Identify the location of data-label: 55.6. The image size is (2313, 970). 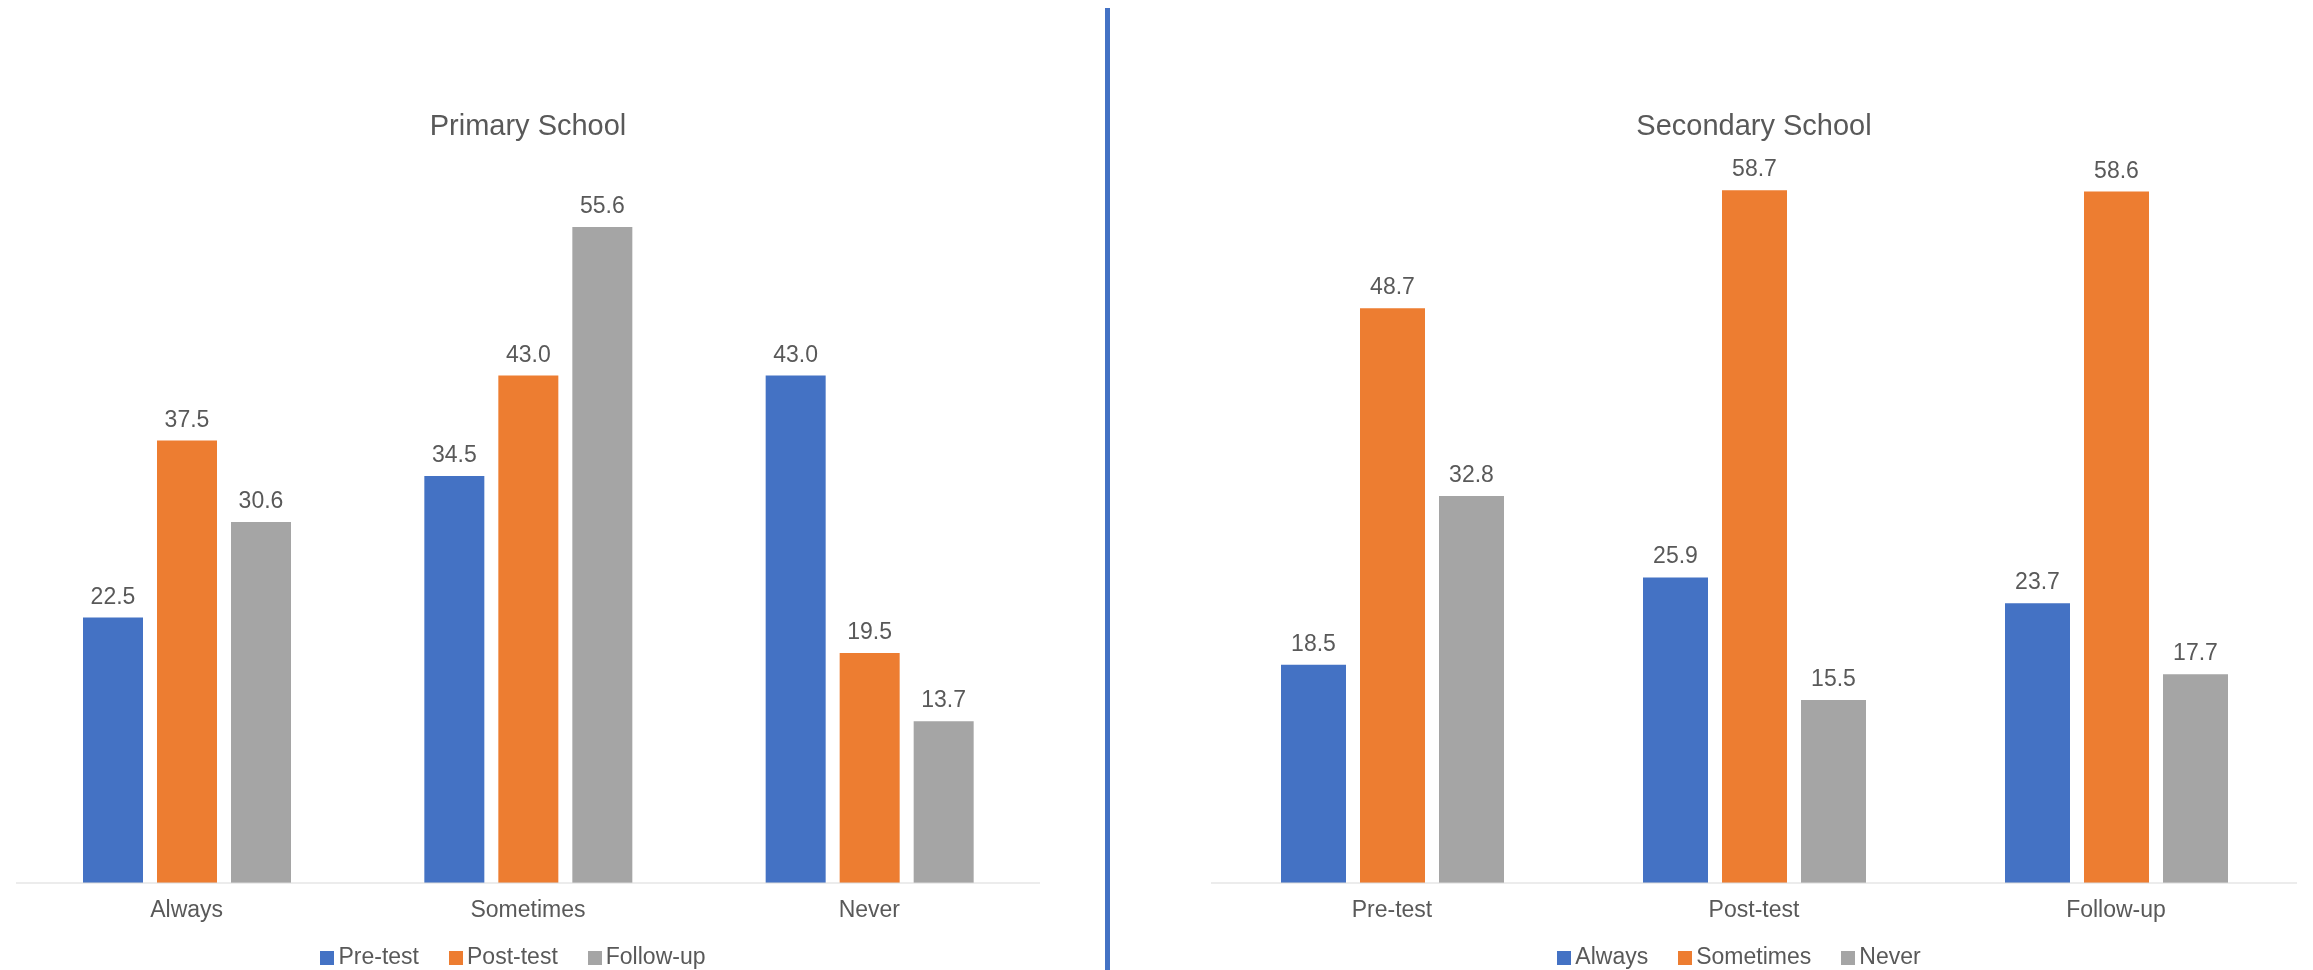
(602, 204).